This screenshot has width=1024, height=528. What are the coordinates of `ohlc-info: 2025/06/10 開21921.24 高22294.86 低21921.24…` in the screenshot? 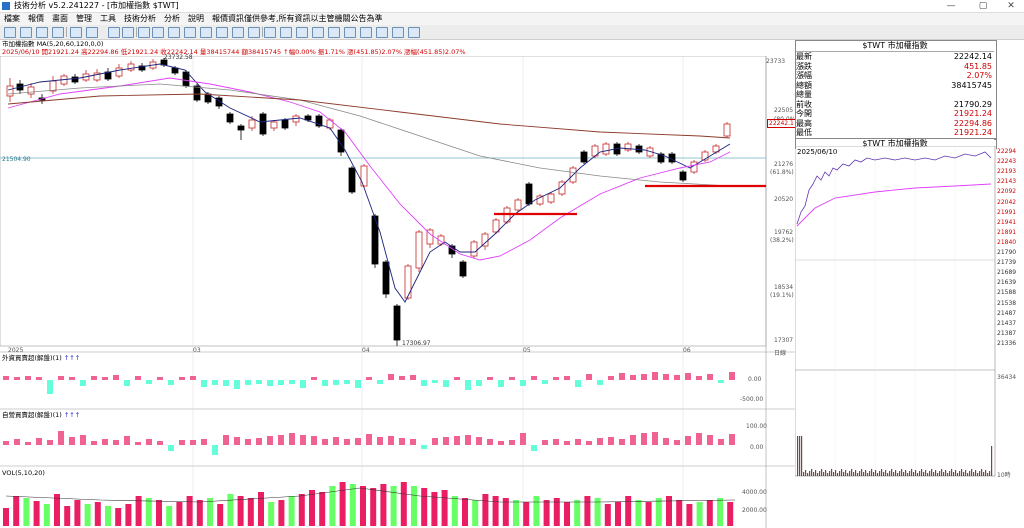 It's located at (234, 52).